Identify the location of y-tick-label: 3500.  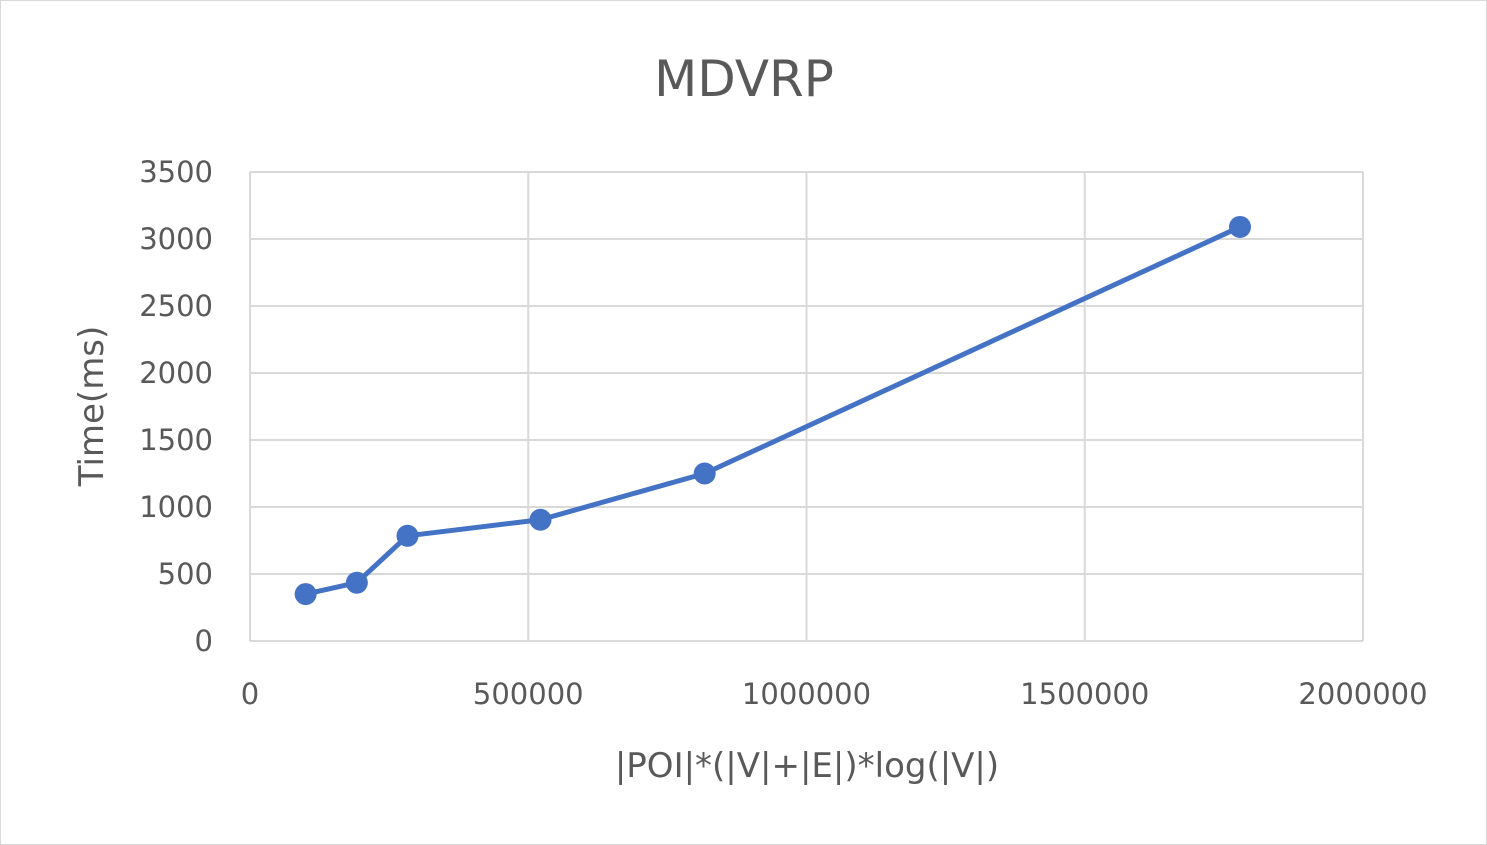
(176, 172).